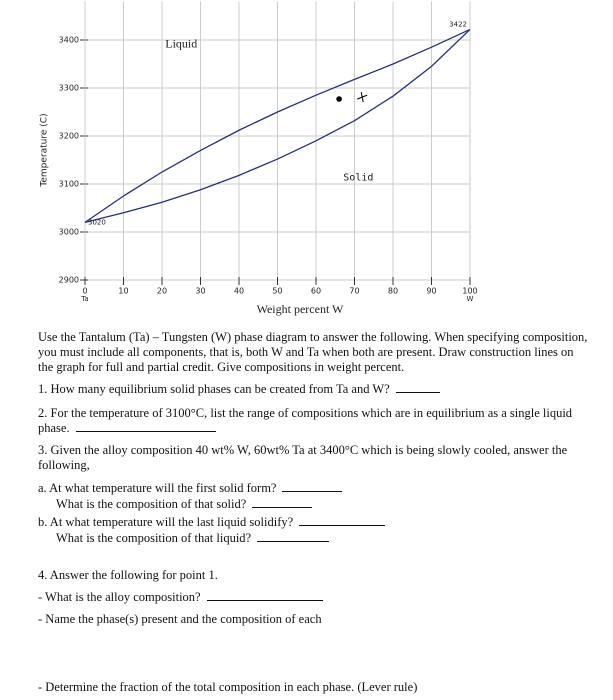 The width and height of the screenshot is (613, 700). What do you see at coordinates (162, 291) in the screenshot?
I see `x-tick-label: 20` at bounding box center [162, 291].